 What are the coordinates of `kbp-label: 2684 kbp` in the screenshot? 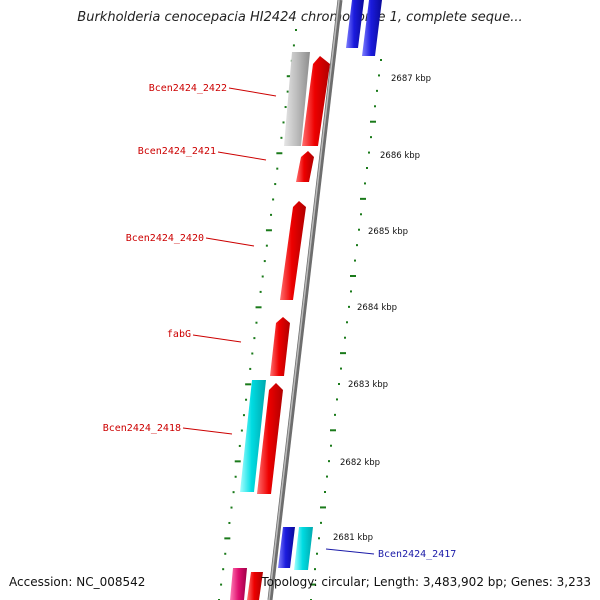 It's located at (377, 308).